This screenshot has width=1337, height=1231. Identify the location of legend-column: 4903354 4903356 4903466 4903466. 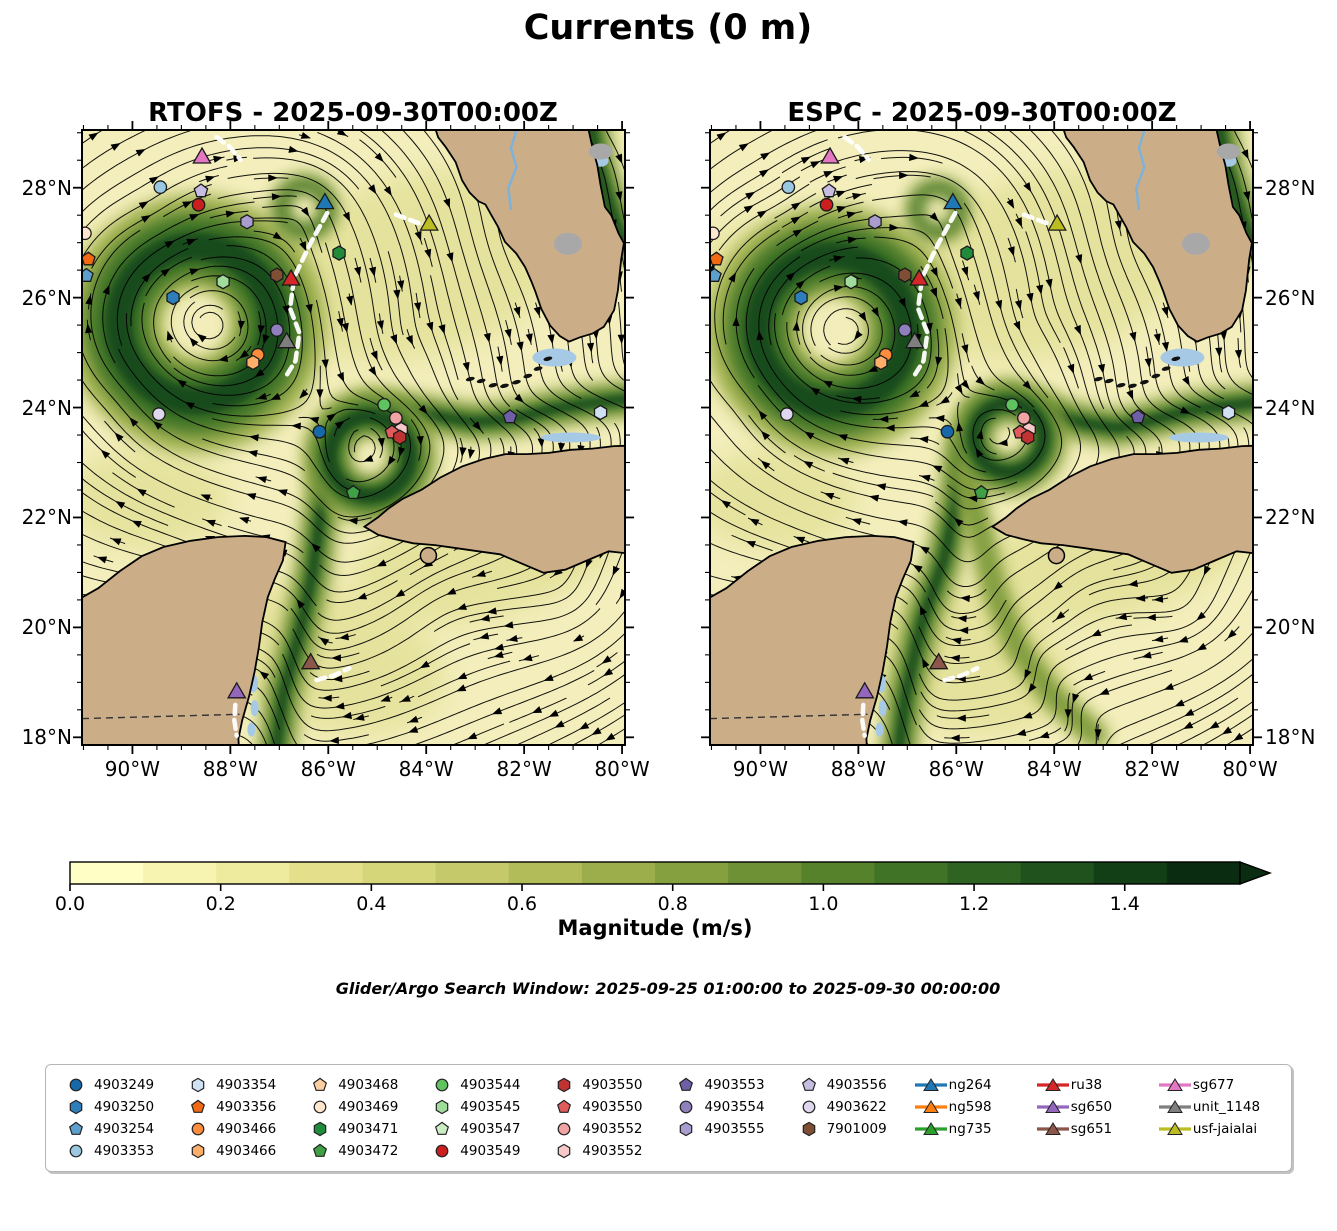
(241, 1118).